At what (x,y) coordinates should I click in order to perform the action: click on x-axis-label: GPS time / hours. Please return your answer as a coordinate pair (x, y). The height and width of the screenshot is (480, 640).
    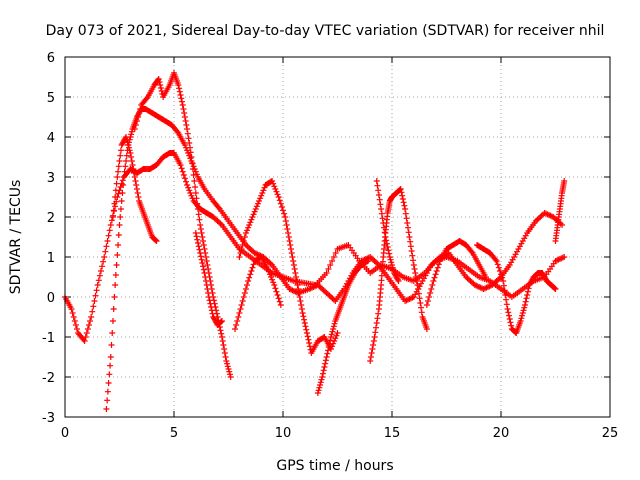
    Looking at the image, I should click on (334, 466).